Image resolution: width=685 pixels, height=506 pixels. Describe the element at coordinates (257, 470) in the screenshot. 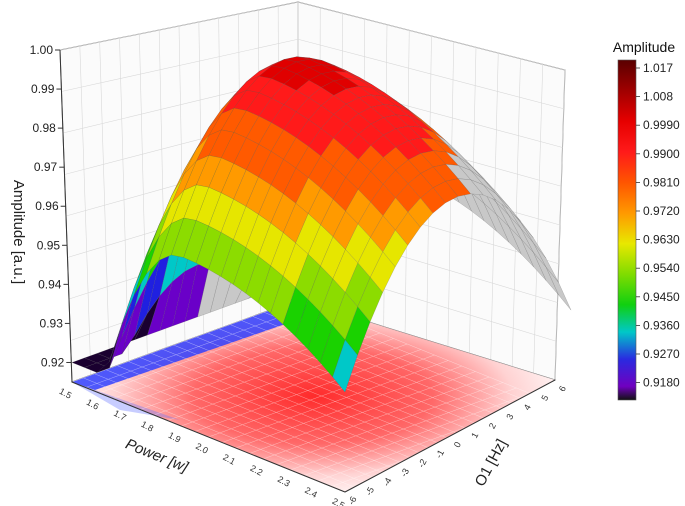

I see `x-tick-label: 2.2` at that location.